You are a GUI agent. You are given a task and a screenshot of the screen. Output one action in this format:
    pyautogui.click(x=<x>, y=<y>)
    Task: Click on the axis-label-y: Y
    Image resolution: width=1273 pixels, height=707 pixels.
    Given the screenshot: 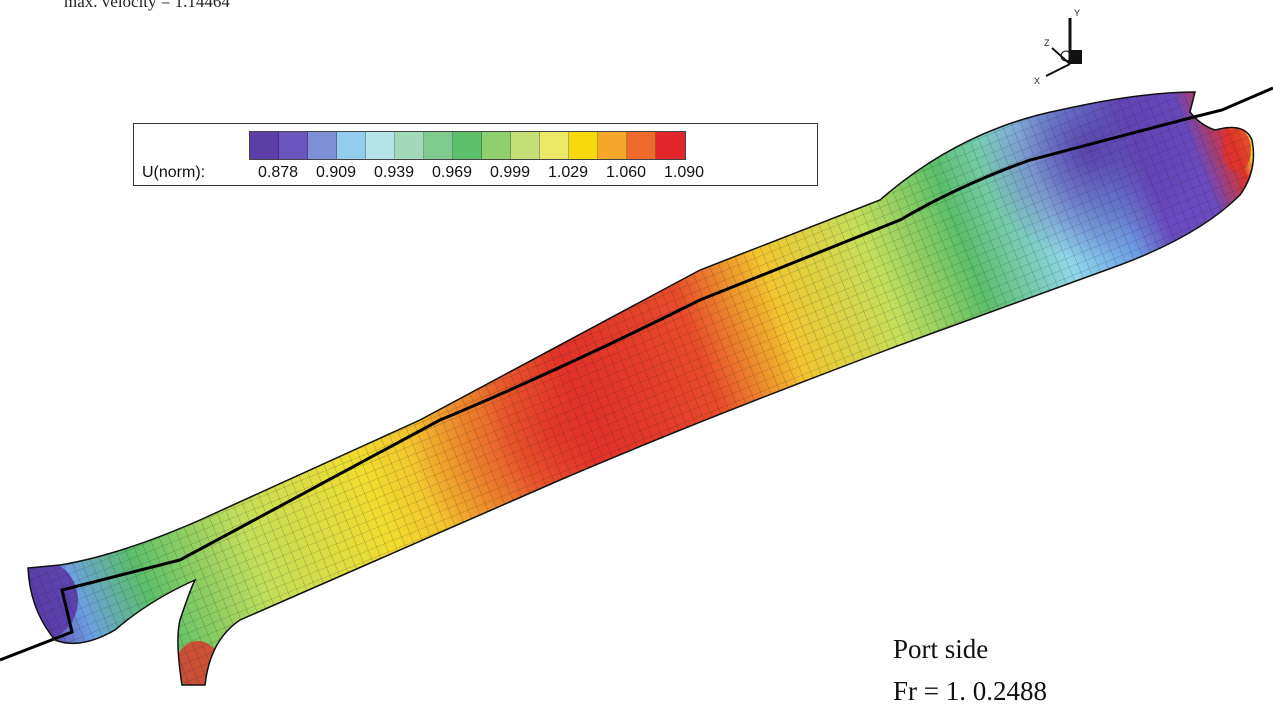 What is the action you would take?
    pyautogui.click(x=1077, y=13)
    